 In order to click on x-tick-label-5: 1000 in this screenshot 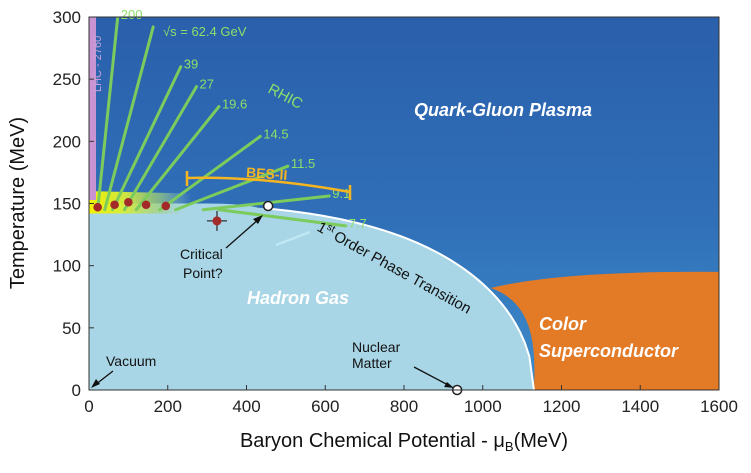, I will do `click(483, 406)`.